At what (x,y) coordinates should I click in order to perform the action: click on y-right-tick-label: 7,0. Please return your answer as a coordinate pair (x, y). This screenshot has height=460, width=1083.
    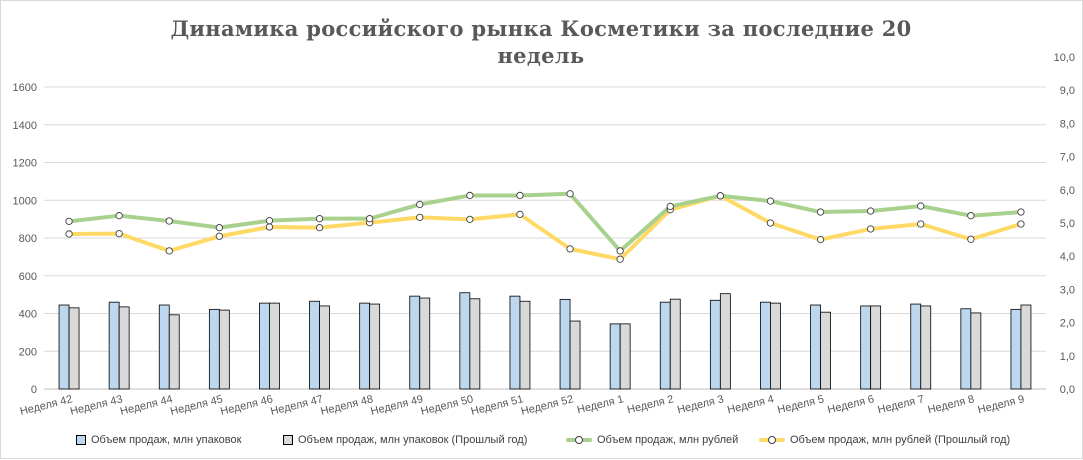
    Looking at the image, I should click on (1067, 158).